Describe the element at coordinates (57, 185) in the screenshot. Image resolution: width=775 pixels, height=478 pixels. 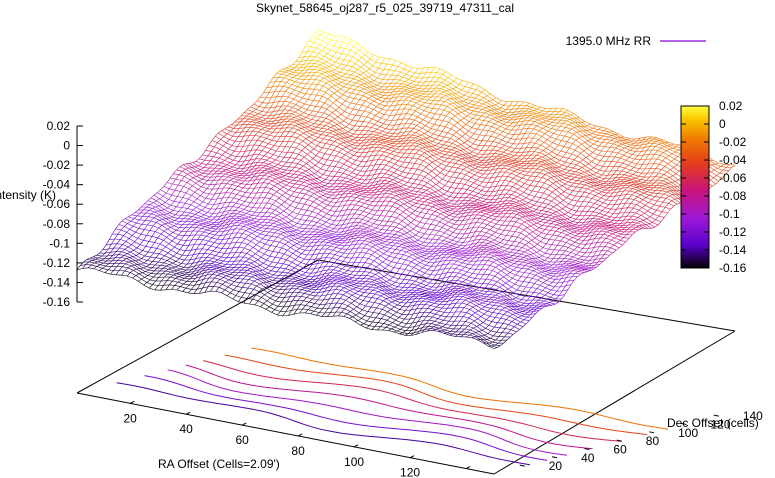
I see `z-tick-label: -0.04` at that location.